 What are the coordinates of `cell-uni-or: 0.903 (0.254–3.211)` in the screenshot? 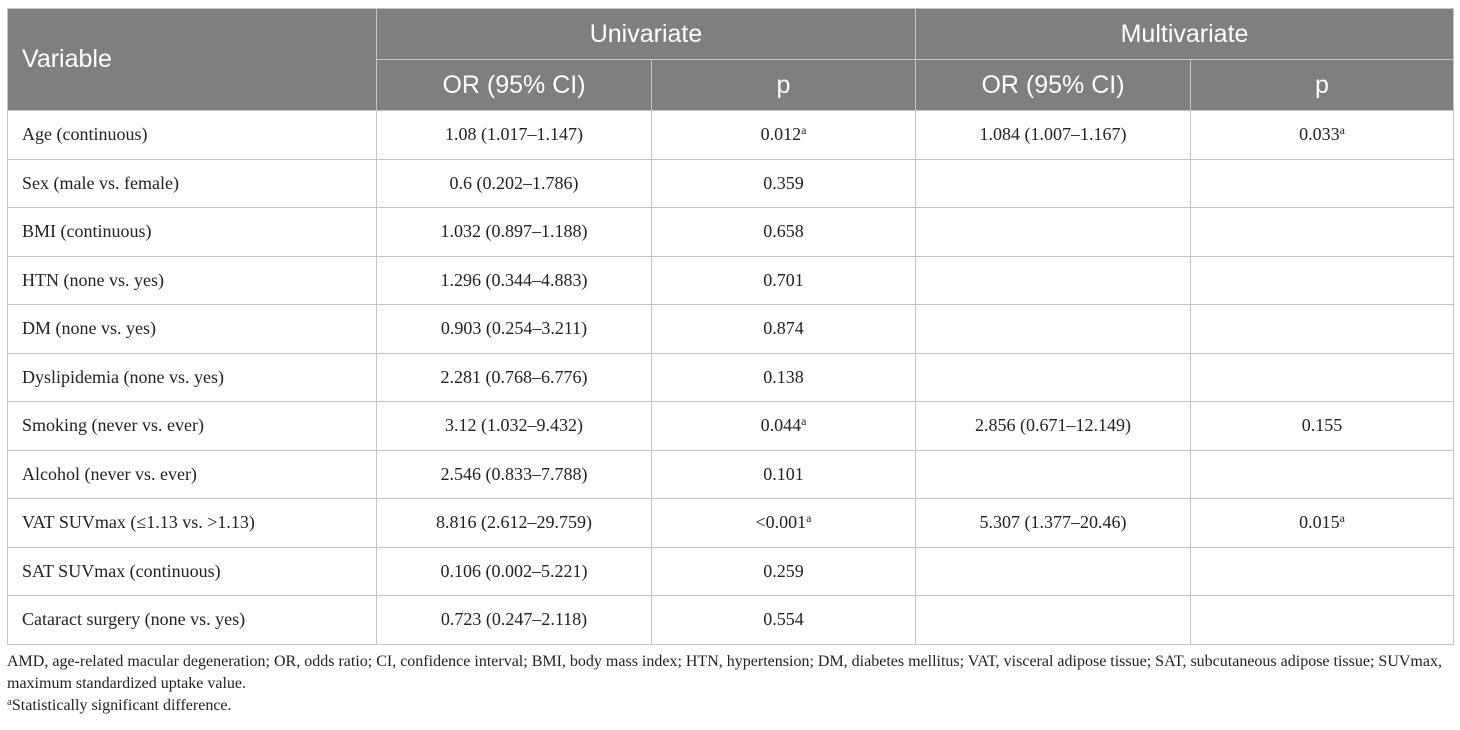 It's located at (514, 329).